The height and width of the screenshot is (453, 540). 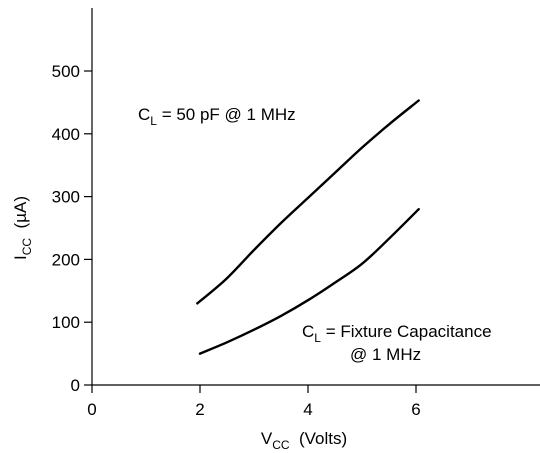 I want to click on x-tick-label: 0, so click(x=91, y=409).